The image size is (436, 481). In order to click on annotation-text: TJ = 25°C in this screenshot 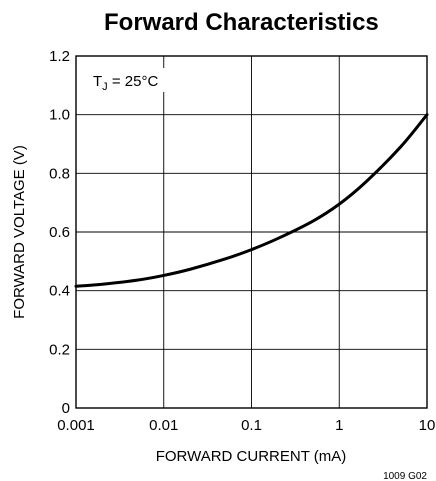, I will do `click(125, 83)`.